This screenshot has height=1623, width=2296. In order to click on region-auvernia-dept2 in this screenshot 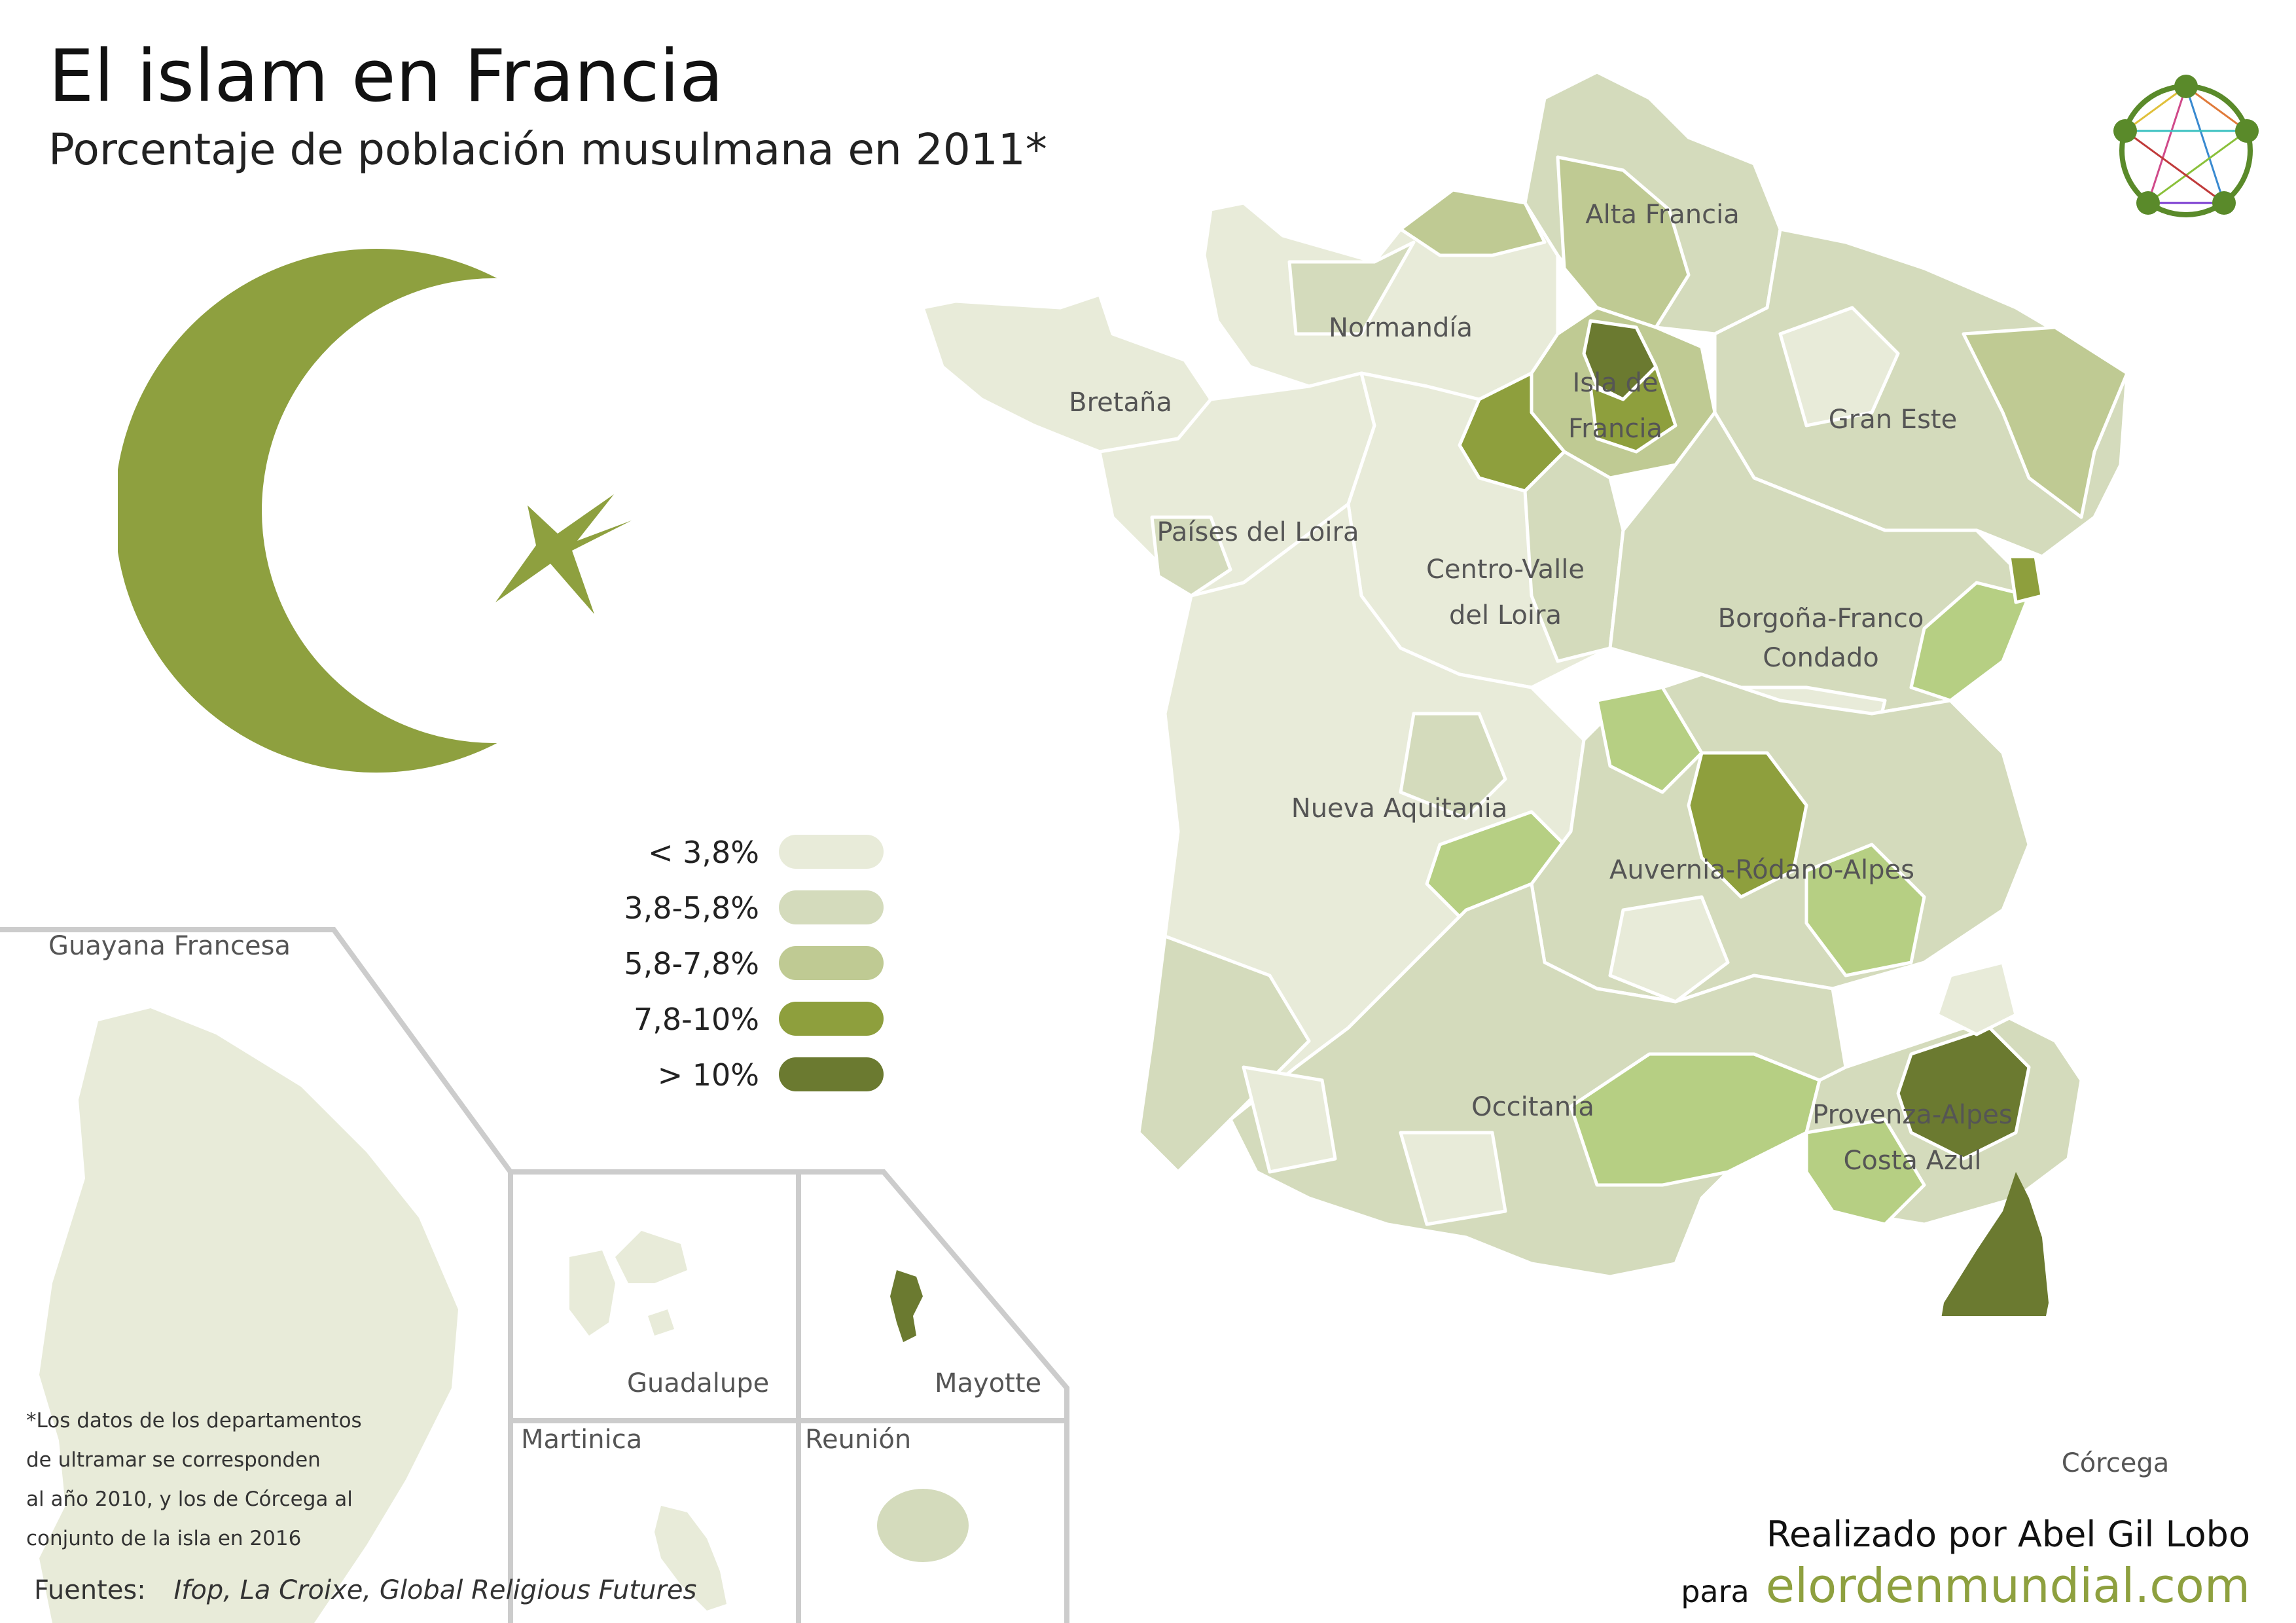, I will do `click(1669, 949)`.